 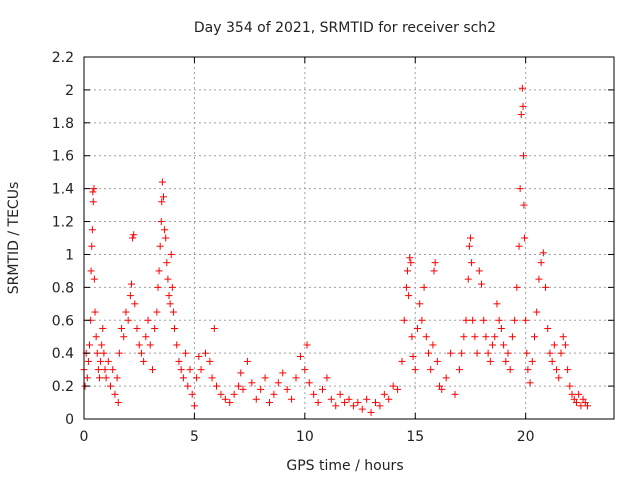 I want to click on x-tick-label: 0, so click(x=84, y=437).